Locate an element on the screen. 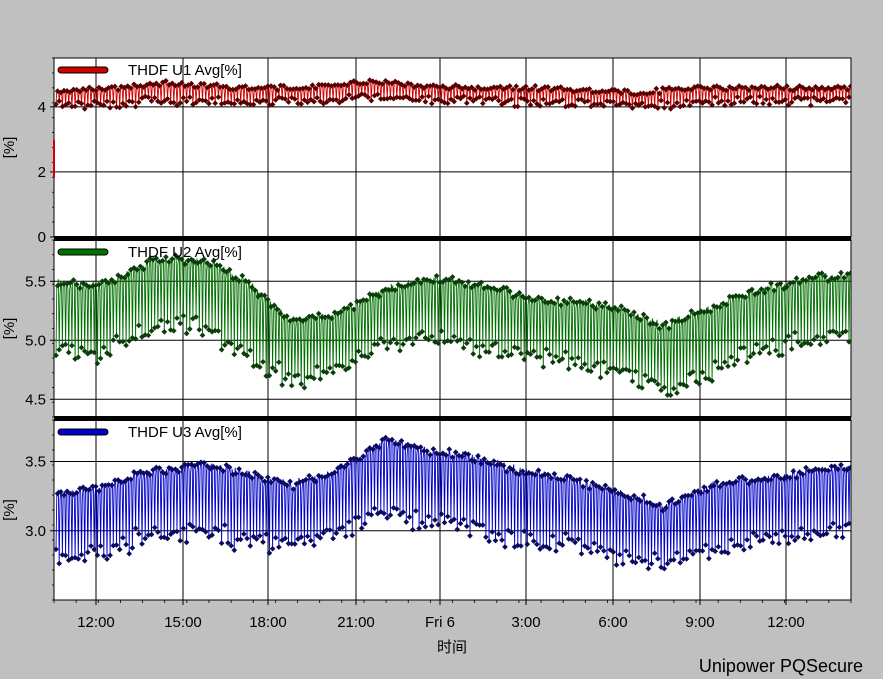 This screenshot has width=883, height=679. y-tick-label: 3.5 is located at coordinates (35, 462).